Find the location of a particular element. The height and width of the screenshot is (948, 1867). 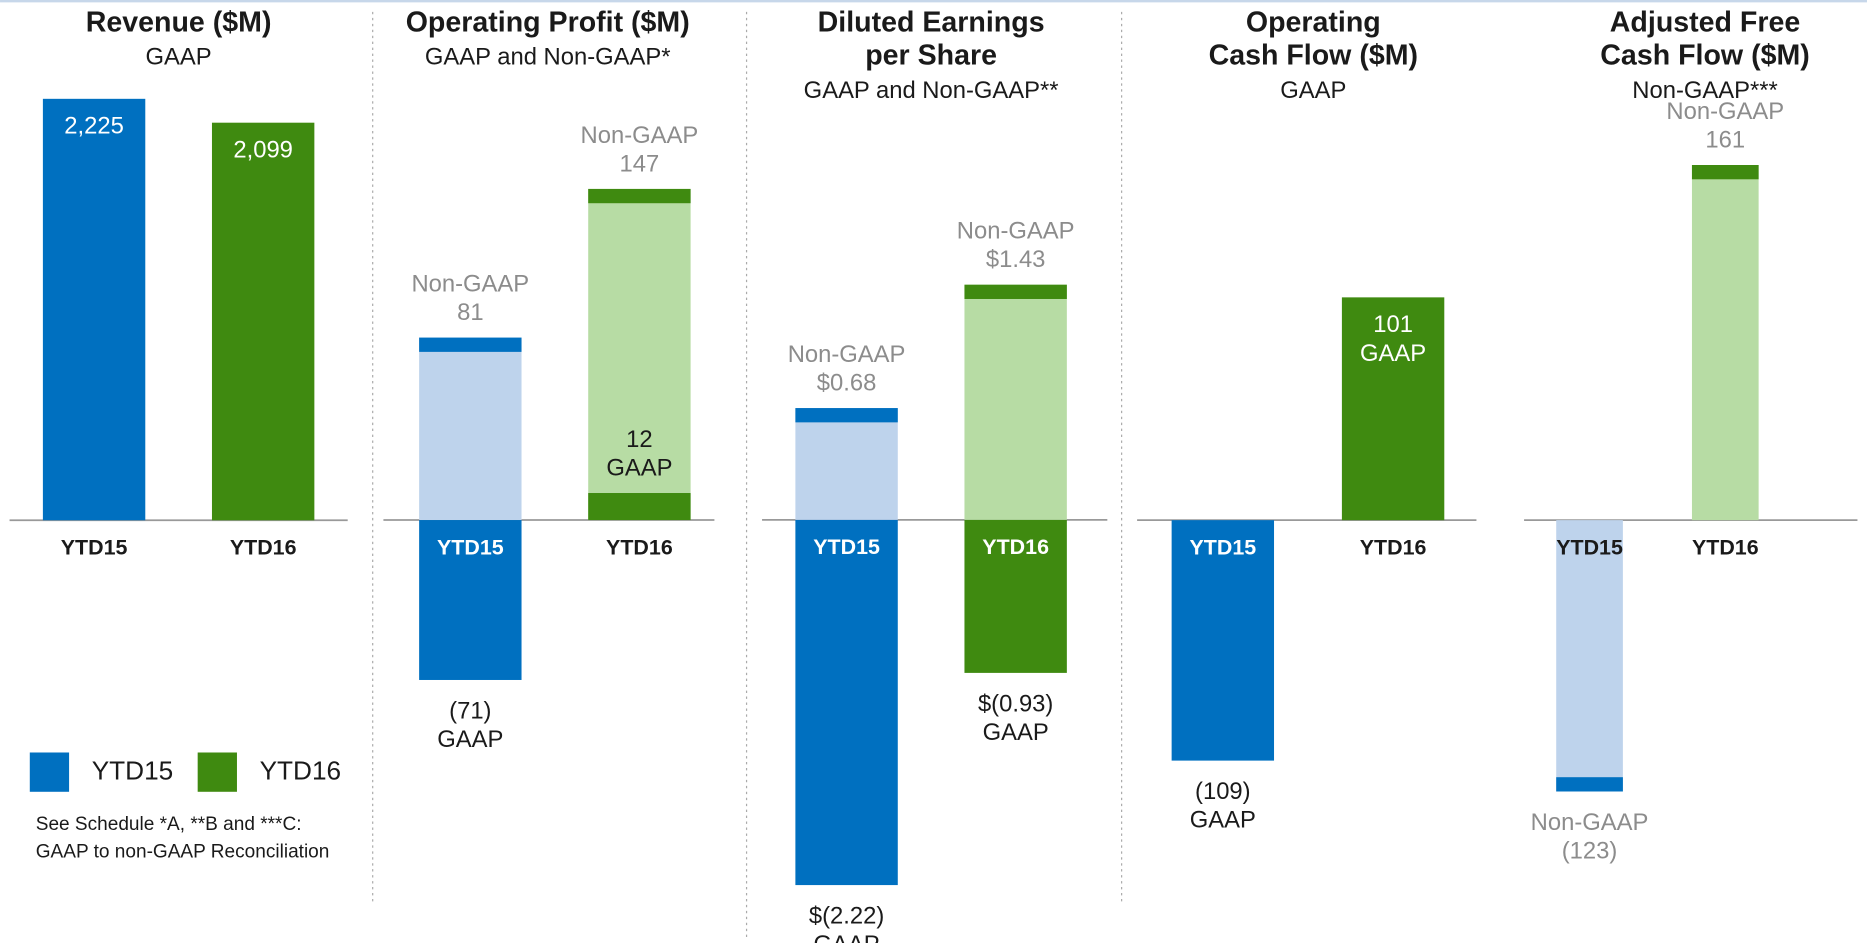

legend-label: YTD16 is located at coordinates (301, 771).